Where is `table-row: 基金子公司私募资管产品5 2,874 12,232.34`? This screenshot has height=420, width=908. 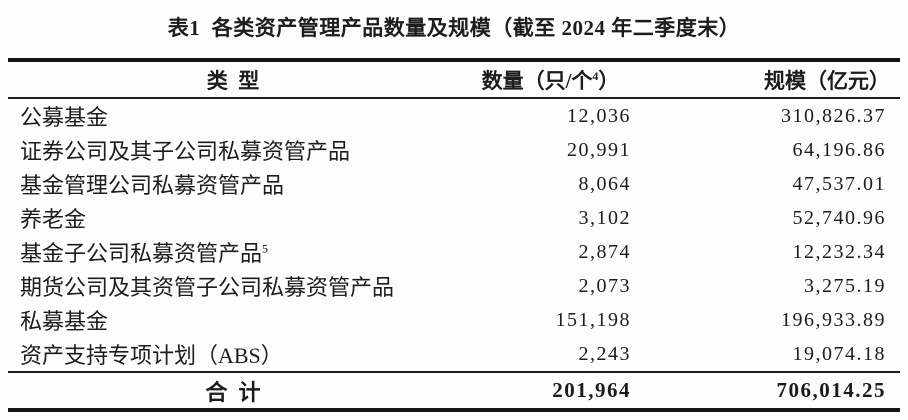
table-row: 基金子公司私募资管产品5 2,874 12,232.34 is located at coordinates (454, 252).